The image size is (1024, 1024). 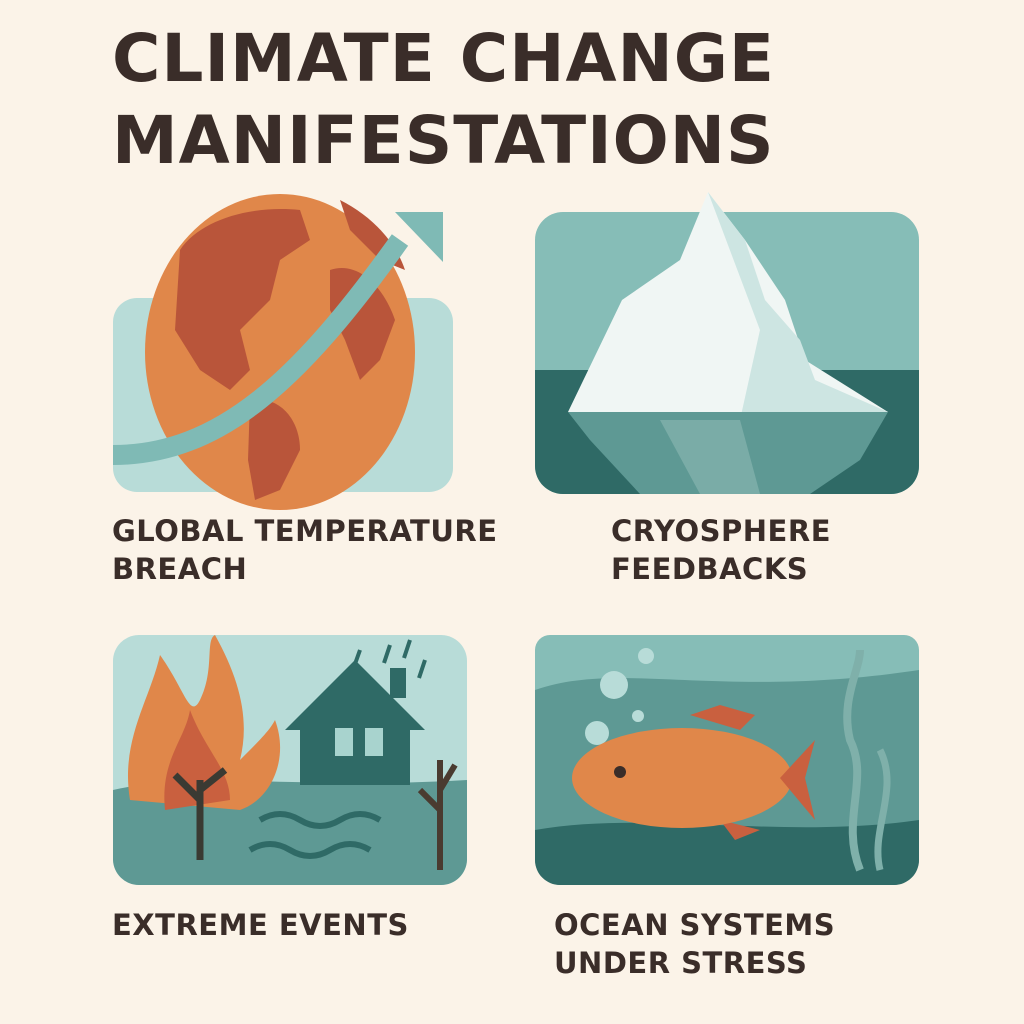 What do you see at coordinates (305, 550) in the screenshot?
I see `panel-label-global-temperature: GLOBAL TEMPERATURE BREACH` at bounding box center [305, 550].